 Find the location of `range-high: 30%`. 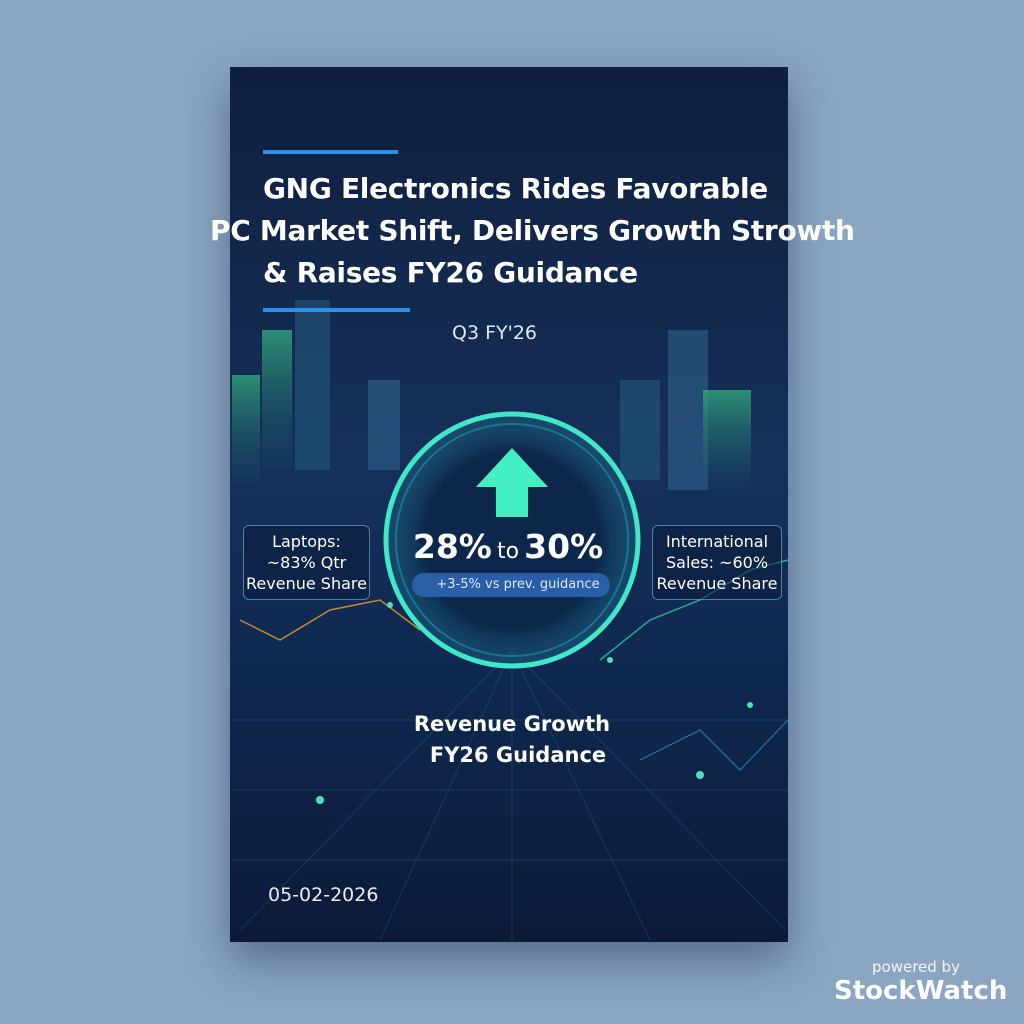

range-high: 30% is located at coordinates (564, 546).